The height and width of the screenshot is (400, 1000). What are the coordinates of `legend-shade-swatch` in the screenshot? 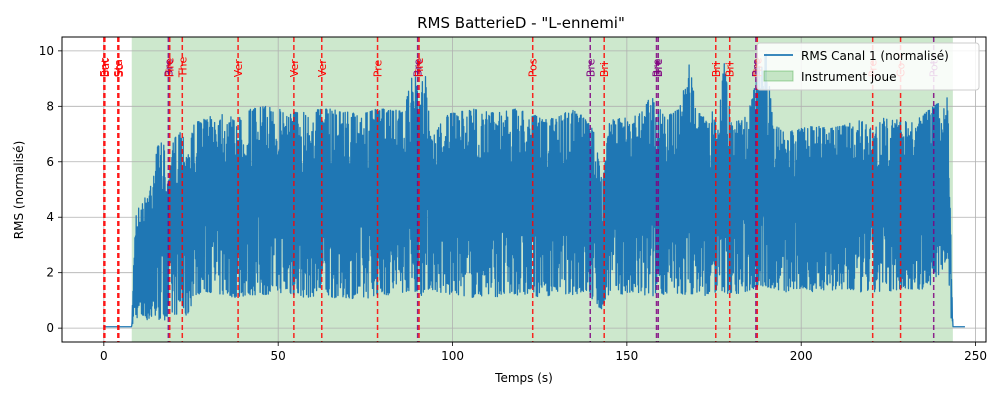 It's located at (778, 76).